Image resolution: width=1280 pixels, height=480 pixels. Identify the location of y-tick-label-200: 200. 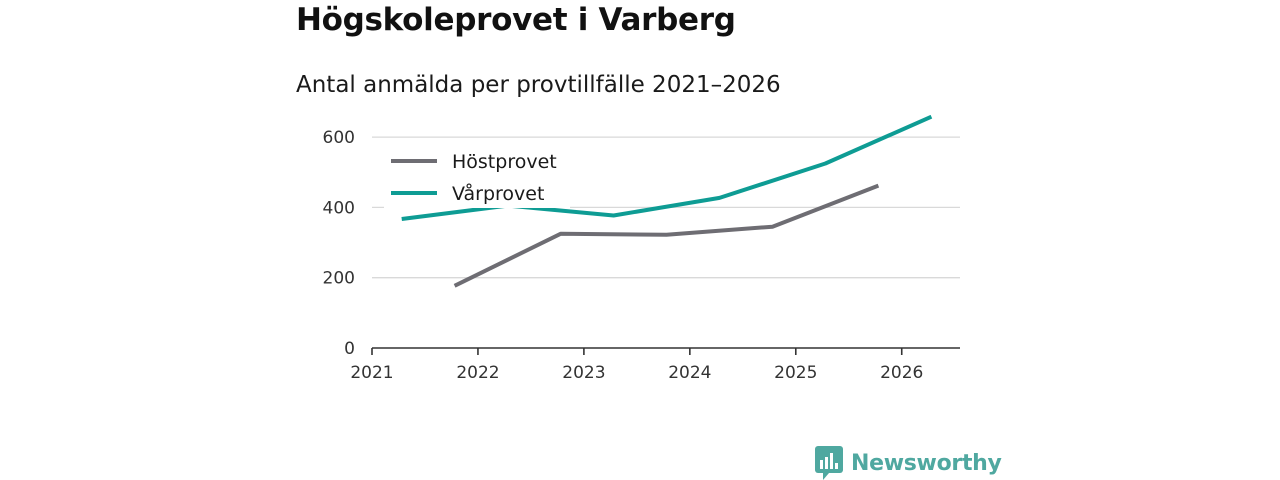
(339, 279).